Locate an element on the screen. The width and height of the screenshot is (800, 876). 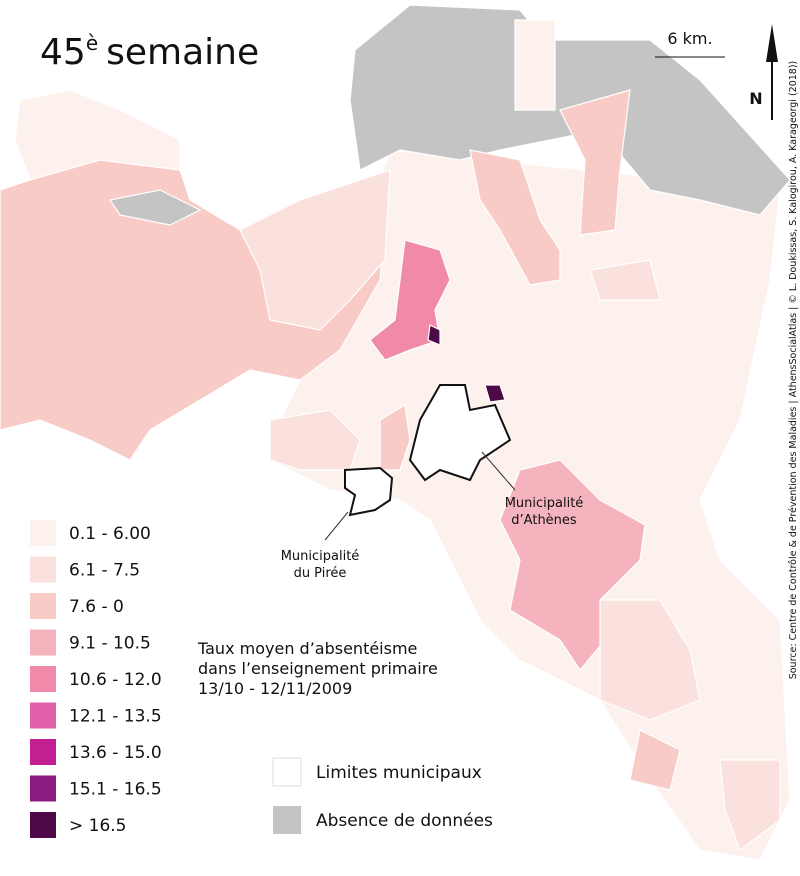
legend-label: > 16.5 is located at coordinates (98, 826).